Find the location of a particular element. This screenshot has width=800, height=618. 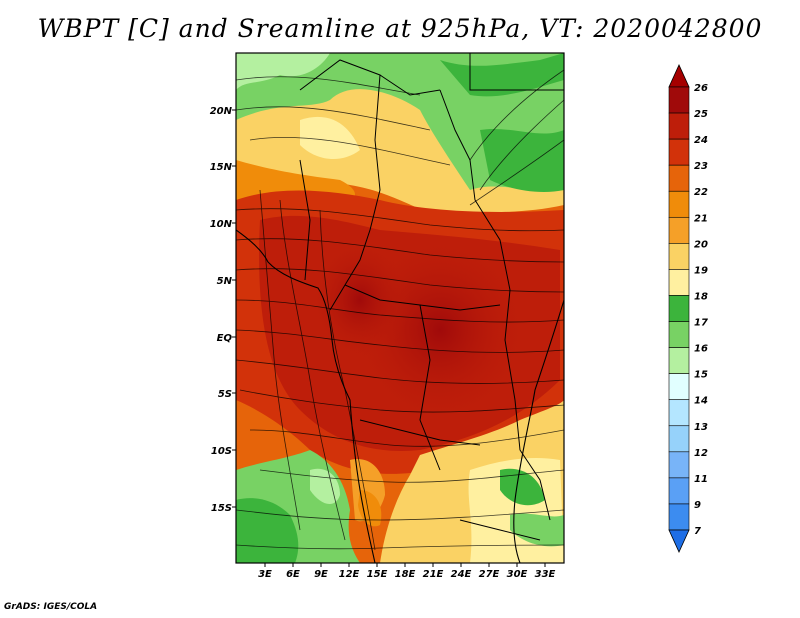

lat-label: EQ is located at coordinates (225, 338).